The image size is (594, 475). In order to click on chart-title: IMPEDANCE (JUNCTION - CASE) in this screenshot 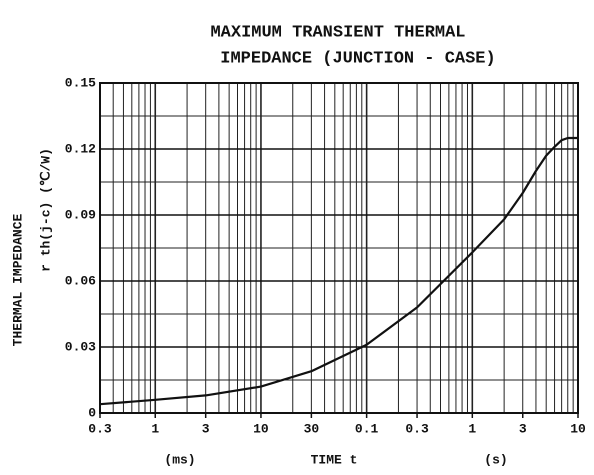, I will do `click(357, 58)`.